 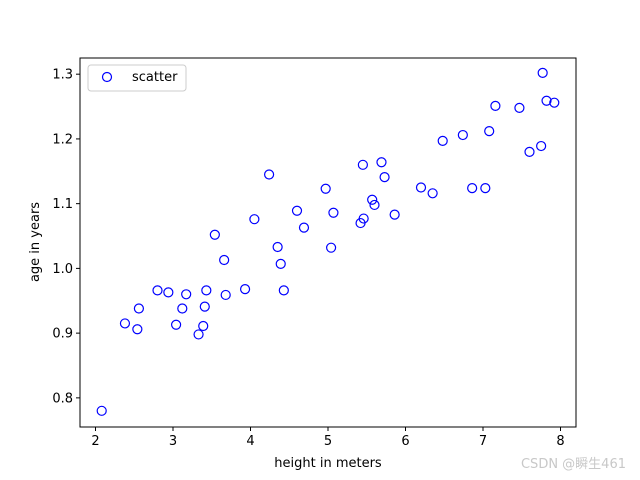 What do you see at coordinates (62, 398) in the screenshot?
I see `y-tick-label: 0.8` at bounding box center [62, 398].